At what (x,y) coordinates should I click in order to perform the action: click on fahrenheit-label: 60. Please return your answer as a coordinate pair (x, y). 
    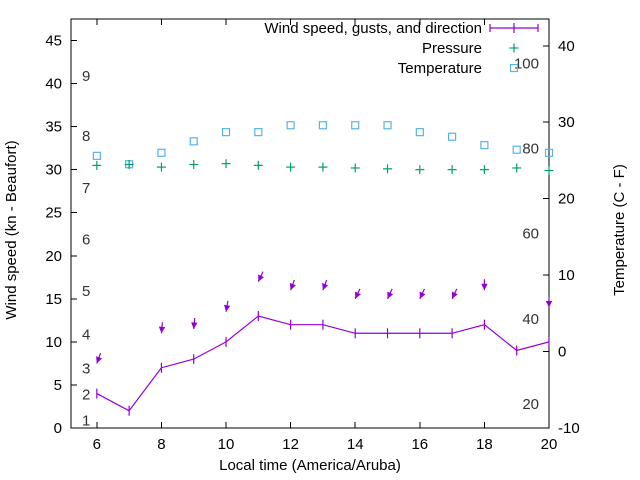
    Looking at the image, I should click on (530, 233).